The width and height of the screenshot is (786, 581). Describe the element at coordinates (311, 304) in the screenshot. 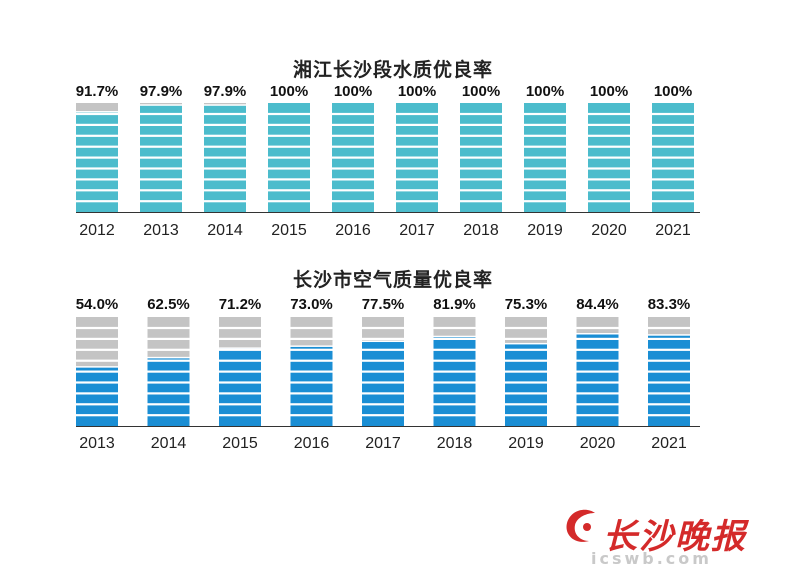

I see `data-label: 73.0%` at that location.